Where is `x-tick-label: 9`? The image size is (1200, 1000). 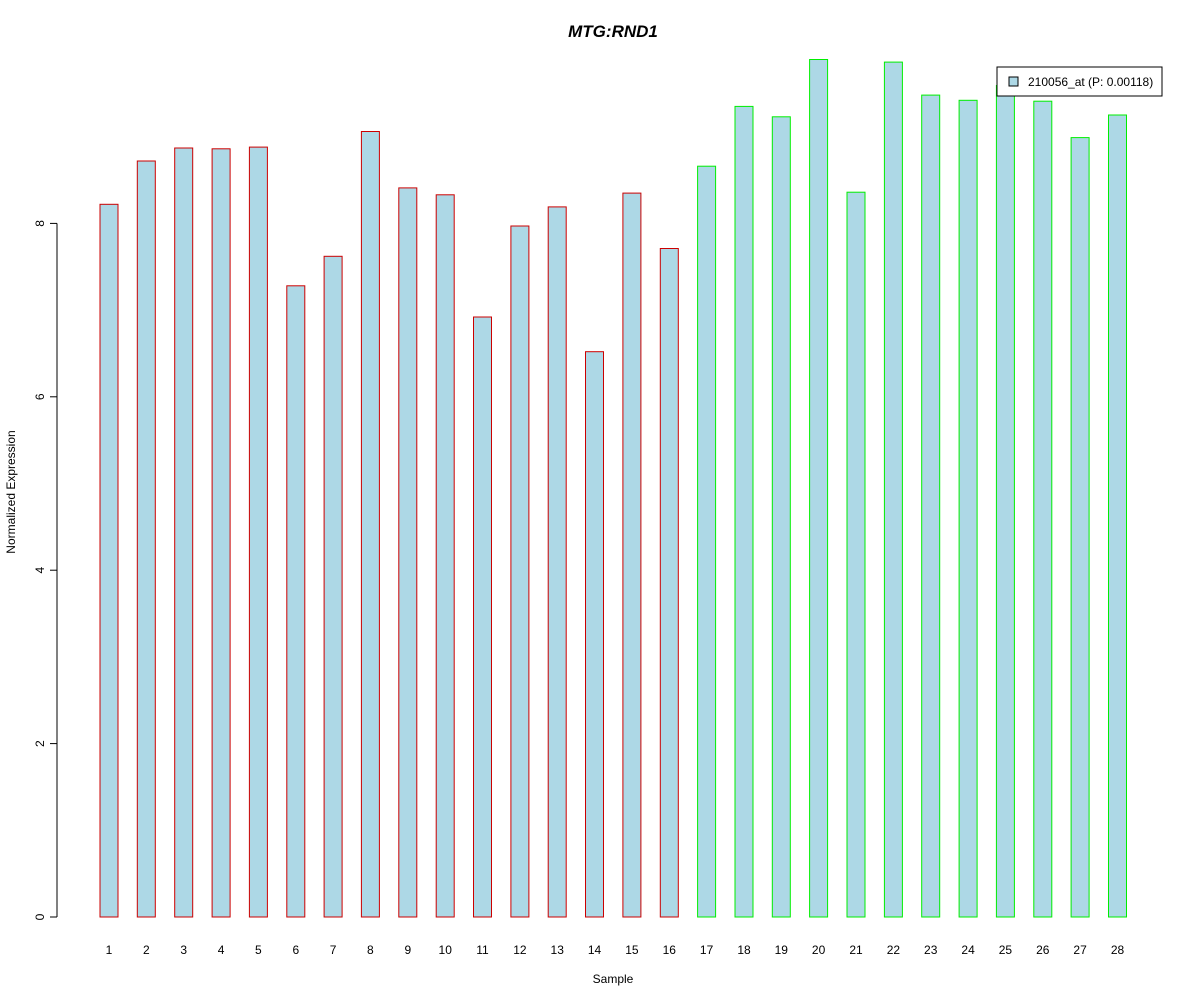
x-tick-label: 9 is located at coordinates (407, 950).